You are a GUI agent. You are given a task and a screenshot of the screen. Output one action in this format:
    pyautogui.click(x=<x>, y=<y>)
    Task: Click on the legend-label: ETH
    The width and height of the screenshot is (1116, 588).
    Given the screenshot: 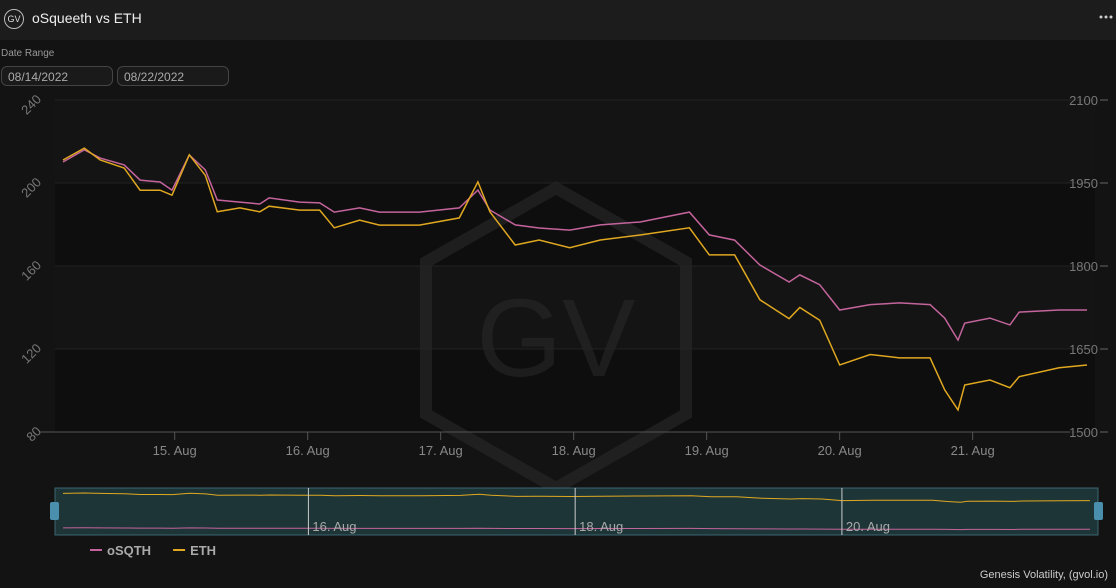 What is the action you would take?
    pyautogui.click(x=203, y=550)
    